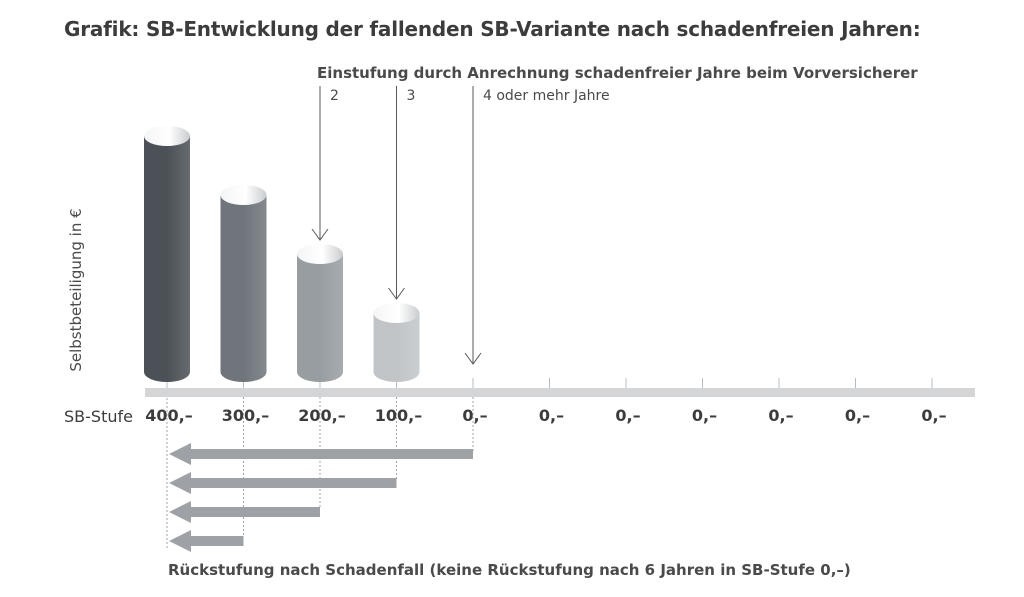 The image size is (1024, 597). I want to click on entry-arrow-label: 3, so click(411, 96).